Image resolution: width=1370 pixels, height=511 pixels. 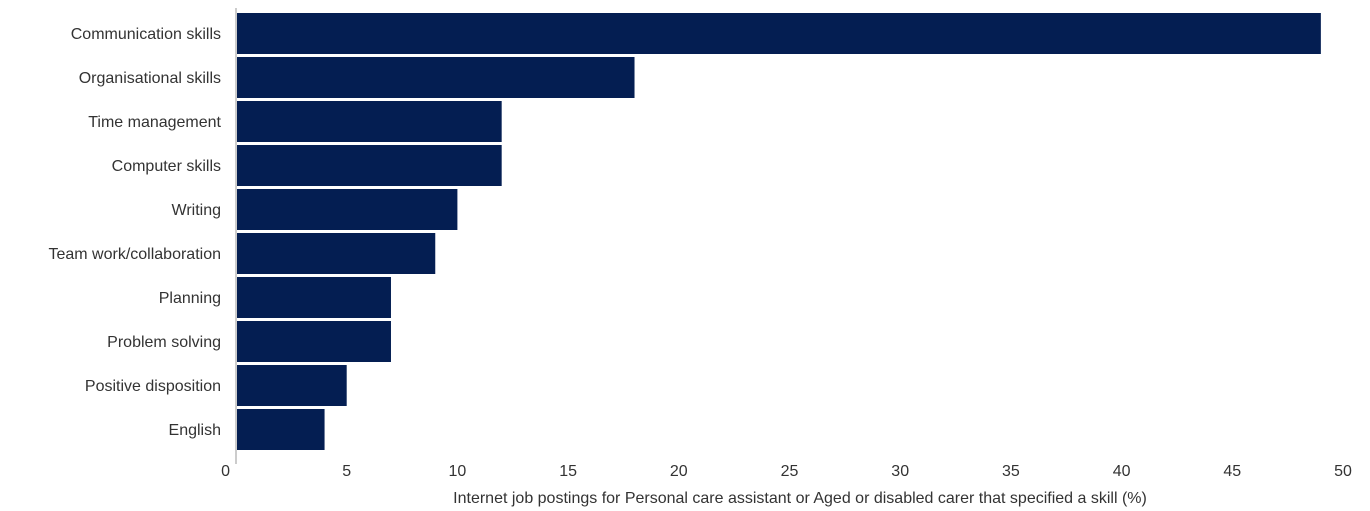 What do you see at coordinates (1011, 471) in the screenshot?
I see `x-tick-label: 35` at bounding box center [1011, 471].